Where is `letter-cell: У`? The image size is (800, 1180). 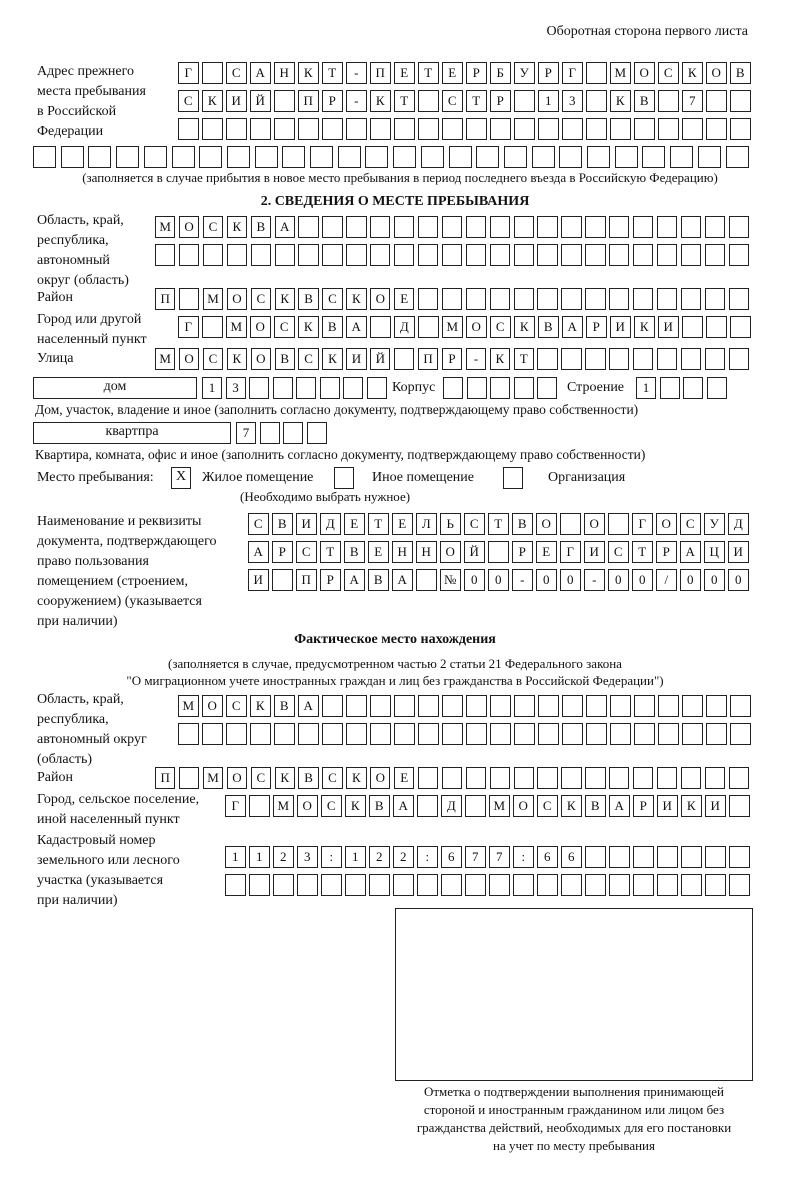
letter-cell: У is located at coordinates (524, 73).